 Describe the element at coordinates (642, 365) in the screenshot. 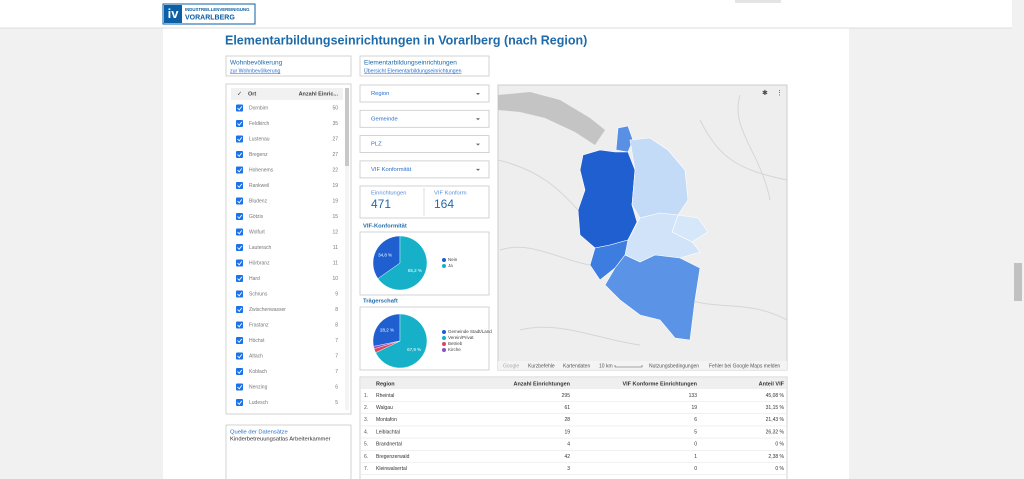

I see `map-footer` at that location.